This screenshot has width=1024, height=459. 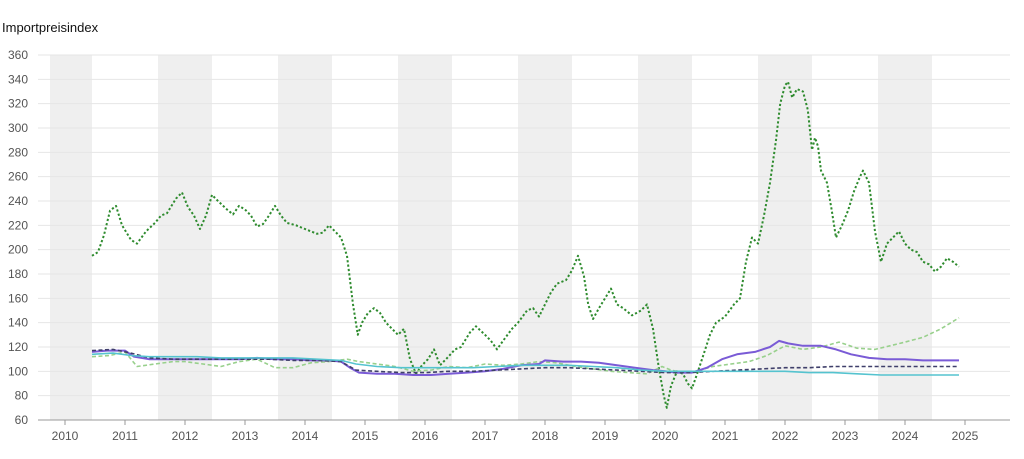 I want to click on x-tick-label: 2015, so click(x=365, y=436).